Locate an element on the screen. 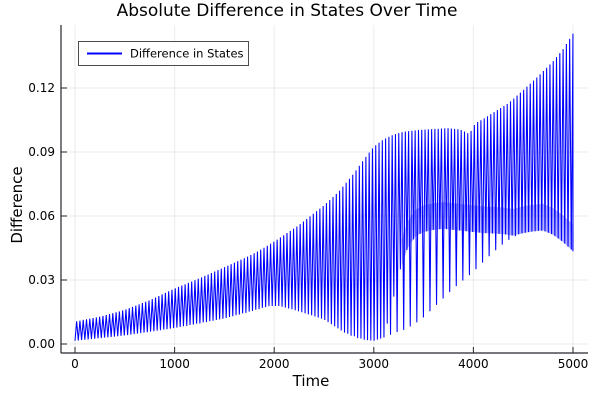 The image size is (600, 400). x-tick-label: 5000 is located at coordinates (573, 364).